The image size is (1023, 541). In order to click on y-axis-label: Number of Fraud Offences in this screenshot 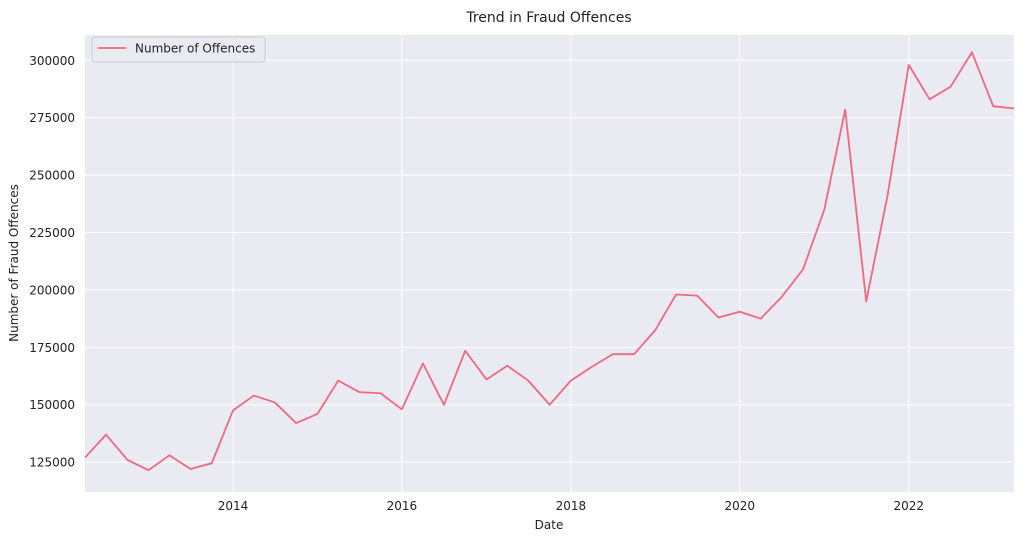, I will do `click(14, 263)`.